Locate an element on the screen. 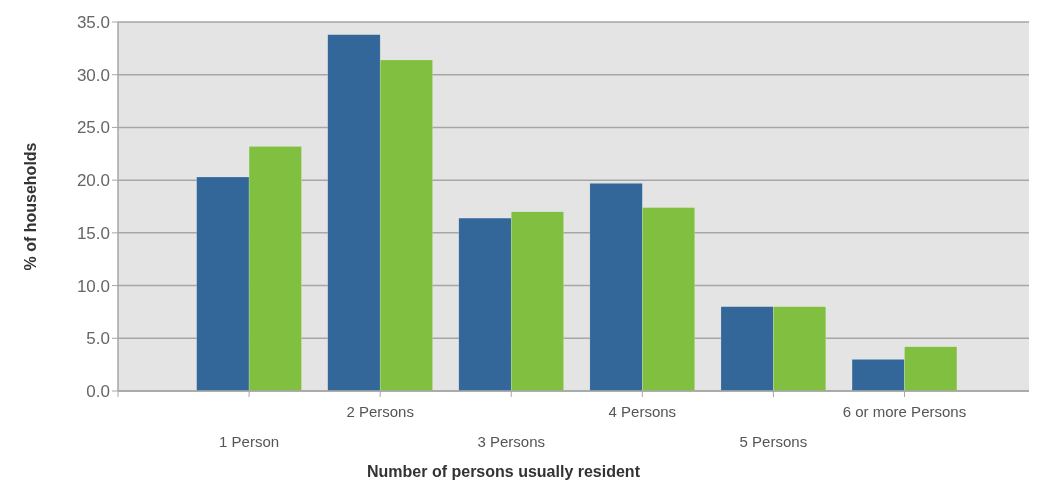  y-axis-title: % of households is located at coordinates (30, 206).